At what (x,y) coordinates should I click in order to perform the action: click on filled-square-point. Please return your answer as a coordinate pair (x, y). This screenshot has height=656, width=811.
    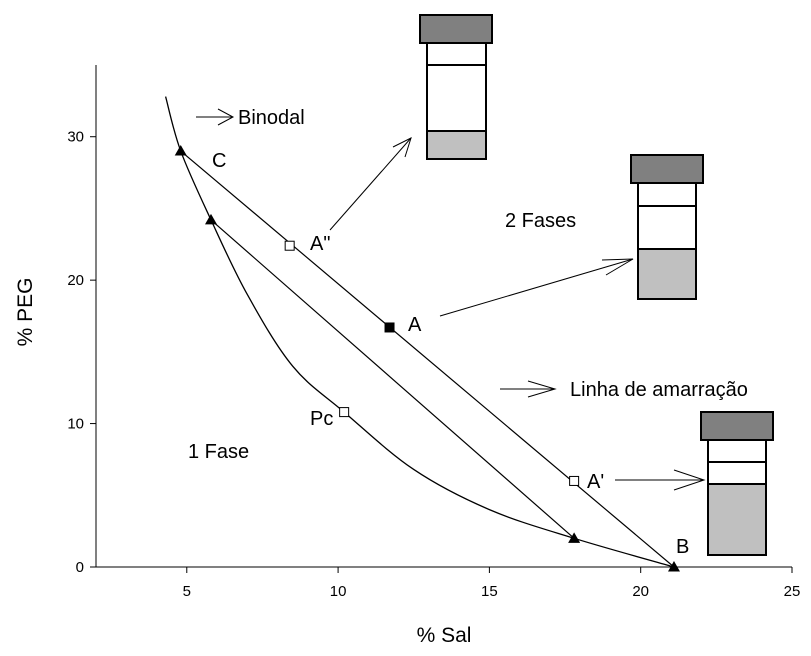
    Looking at the image, I should click on (389, 327).